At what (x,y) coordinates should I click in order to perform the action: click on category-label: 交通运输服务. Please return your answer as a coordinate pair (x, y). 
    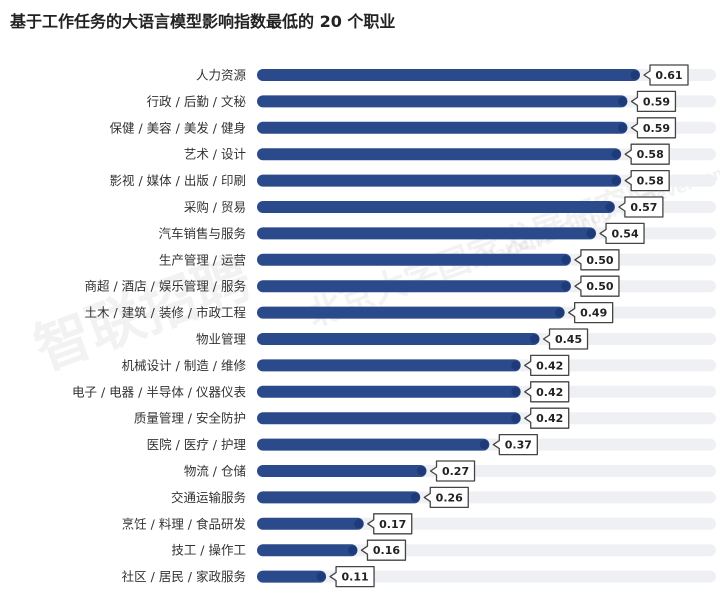
    Looking at the image, I should click on (208, 497).